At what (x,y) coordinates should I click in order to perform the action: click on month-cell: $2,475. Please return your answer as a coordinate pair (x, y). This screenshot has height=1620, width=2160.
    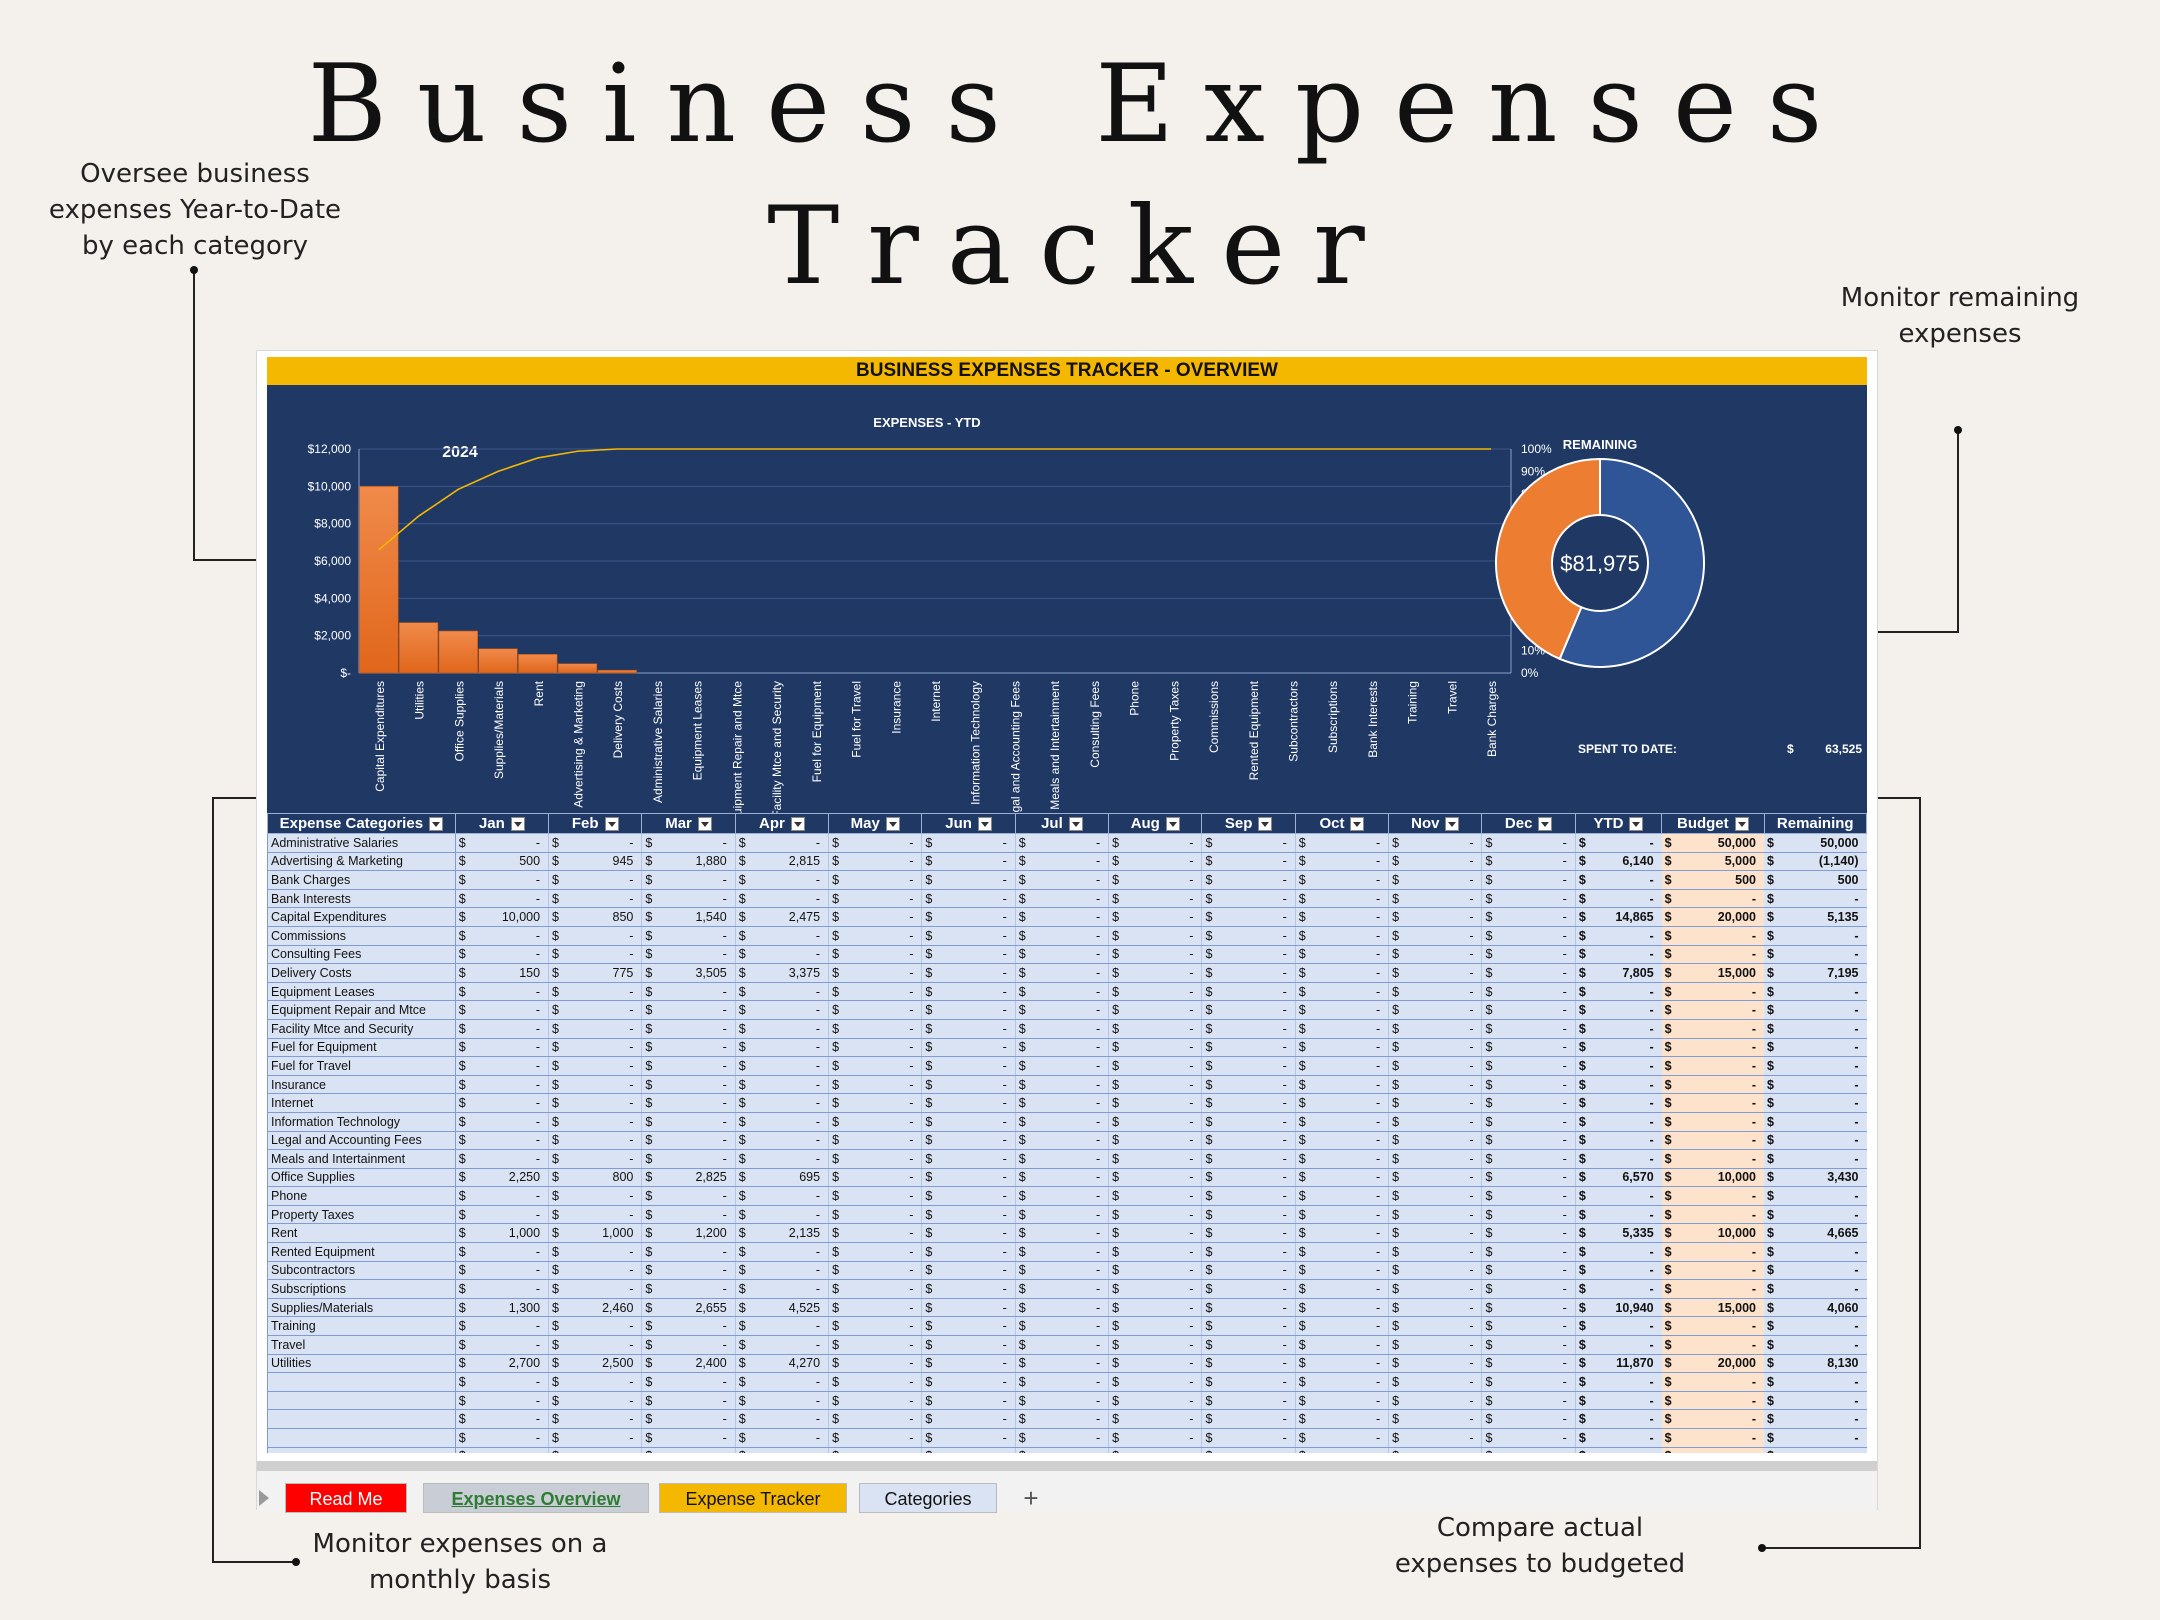
    Looking at the image, I should click on (782, 917).